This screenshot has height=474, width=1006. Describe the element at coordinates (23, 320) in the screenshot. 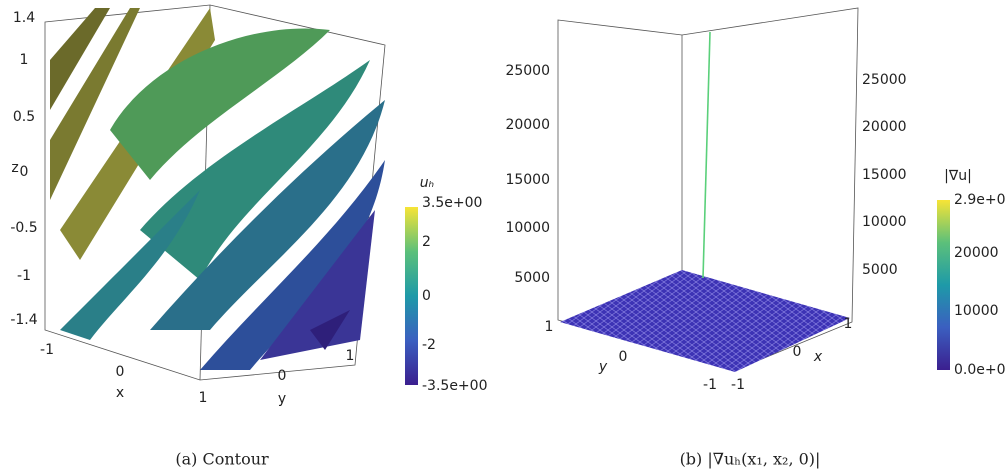

I see `z-tick-label: -1.4` at that location.